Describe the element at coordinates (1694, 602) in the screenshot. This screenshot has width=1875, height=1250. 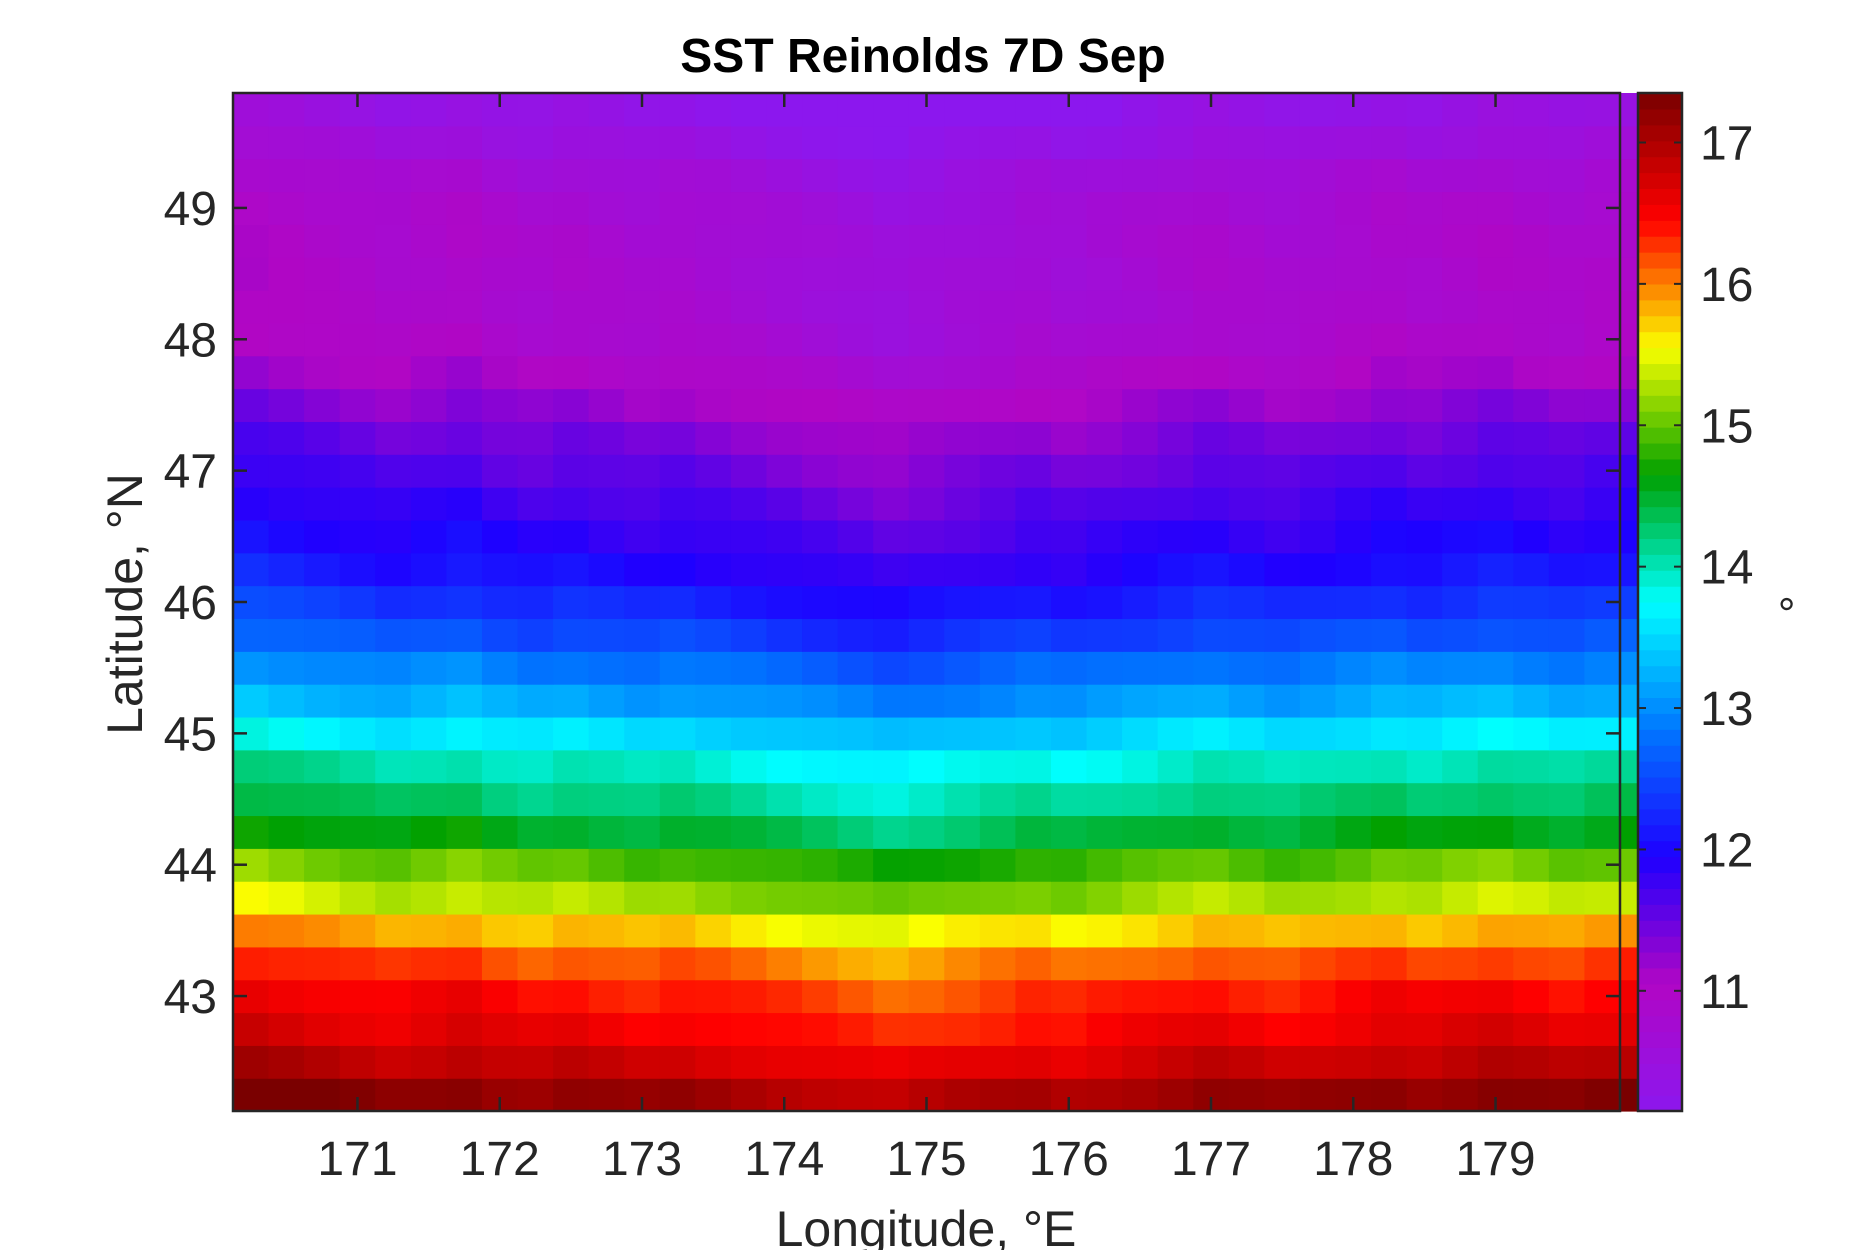
I see `colorbar: 11 12 13 14 15 16 17` at that location.